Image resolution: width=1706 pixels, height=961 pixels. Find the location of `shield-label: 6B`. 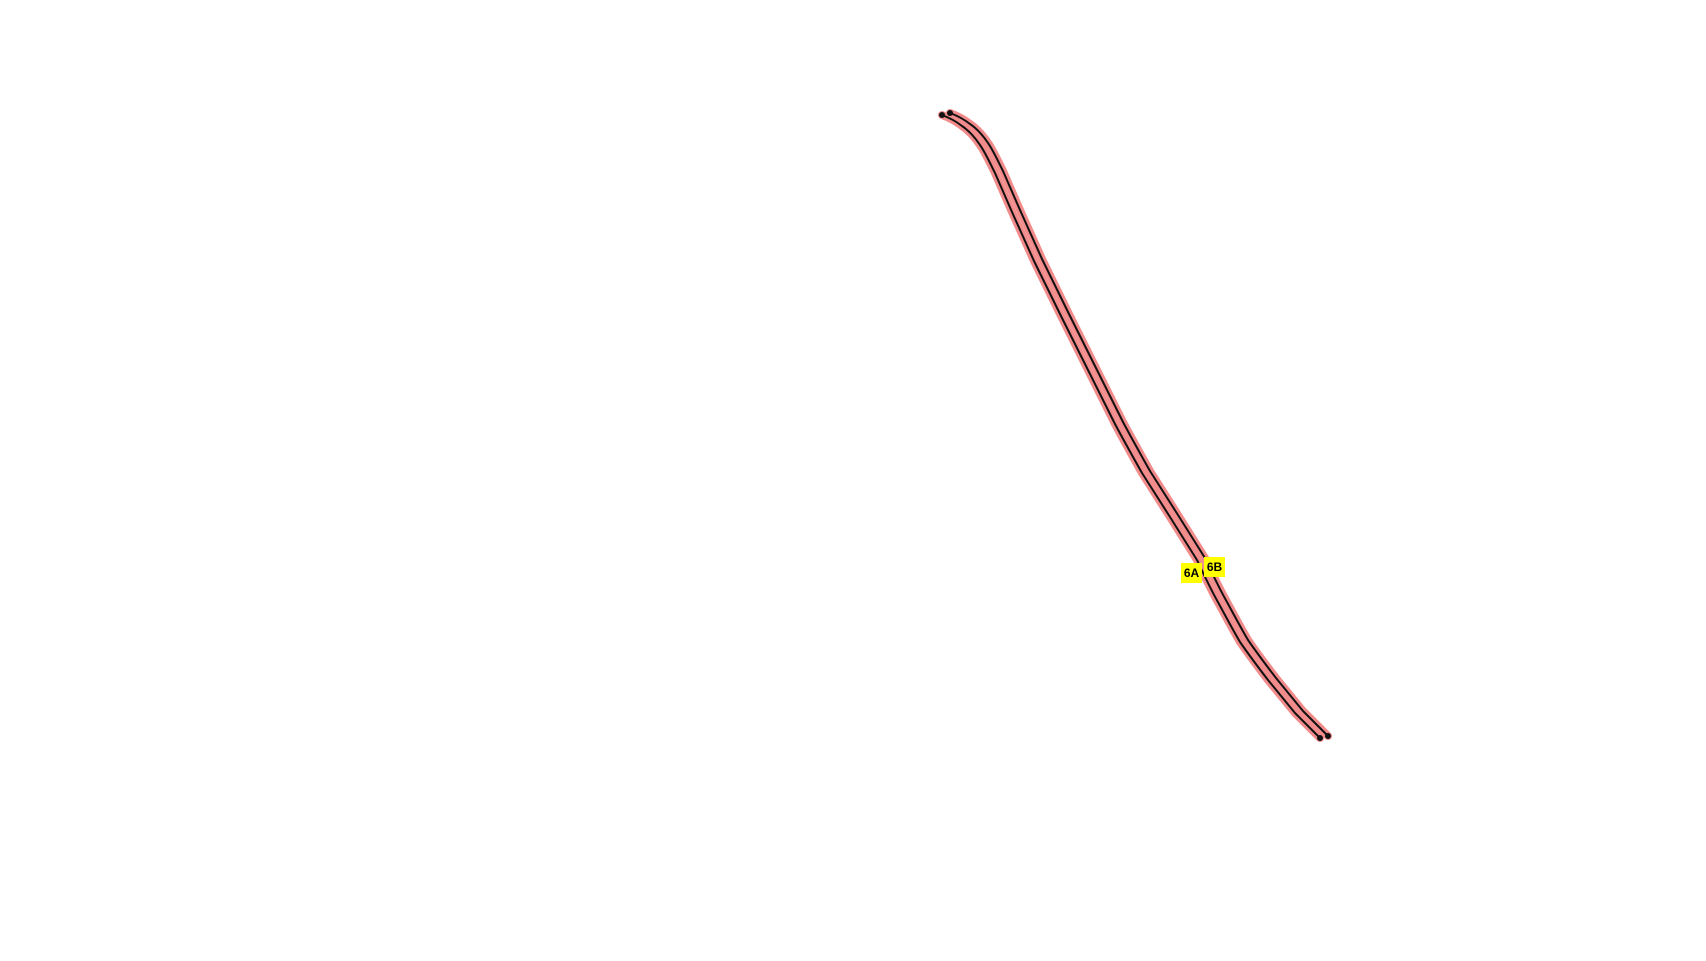

shield-label: 6B is located at coordinates (1215, 567).